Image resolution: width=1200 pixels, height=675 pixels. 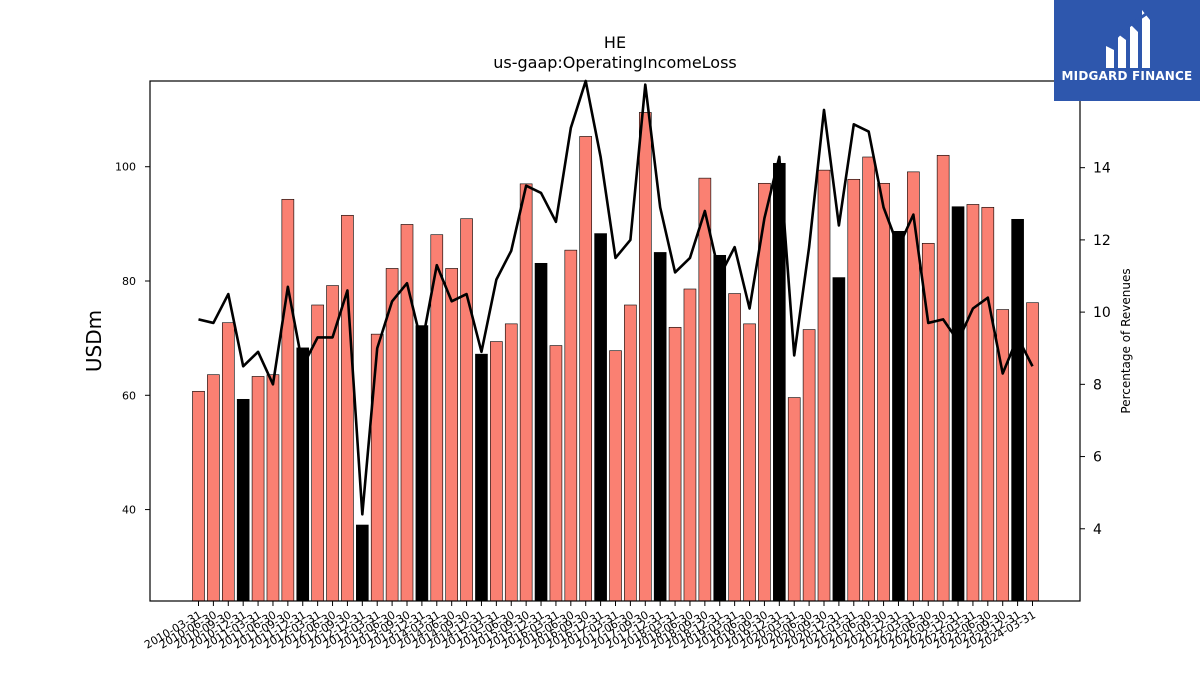 I want to click on y-tick-label: 40, so click(x=129, y=510).